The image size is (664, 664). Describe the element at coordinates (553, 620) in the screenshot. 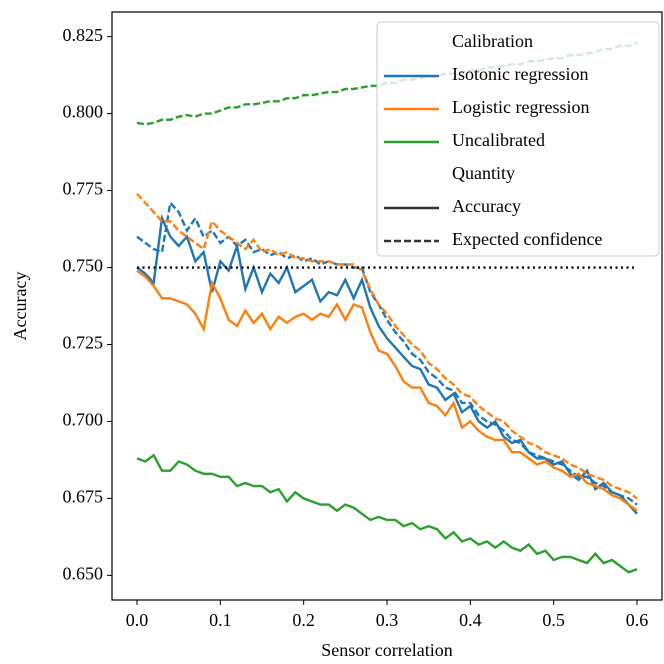

I see `x-tick-label: 0.5` at that location.